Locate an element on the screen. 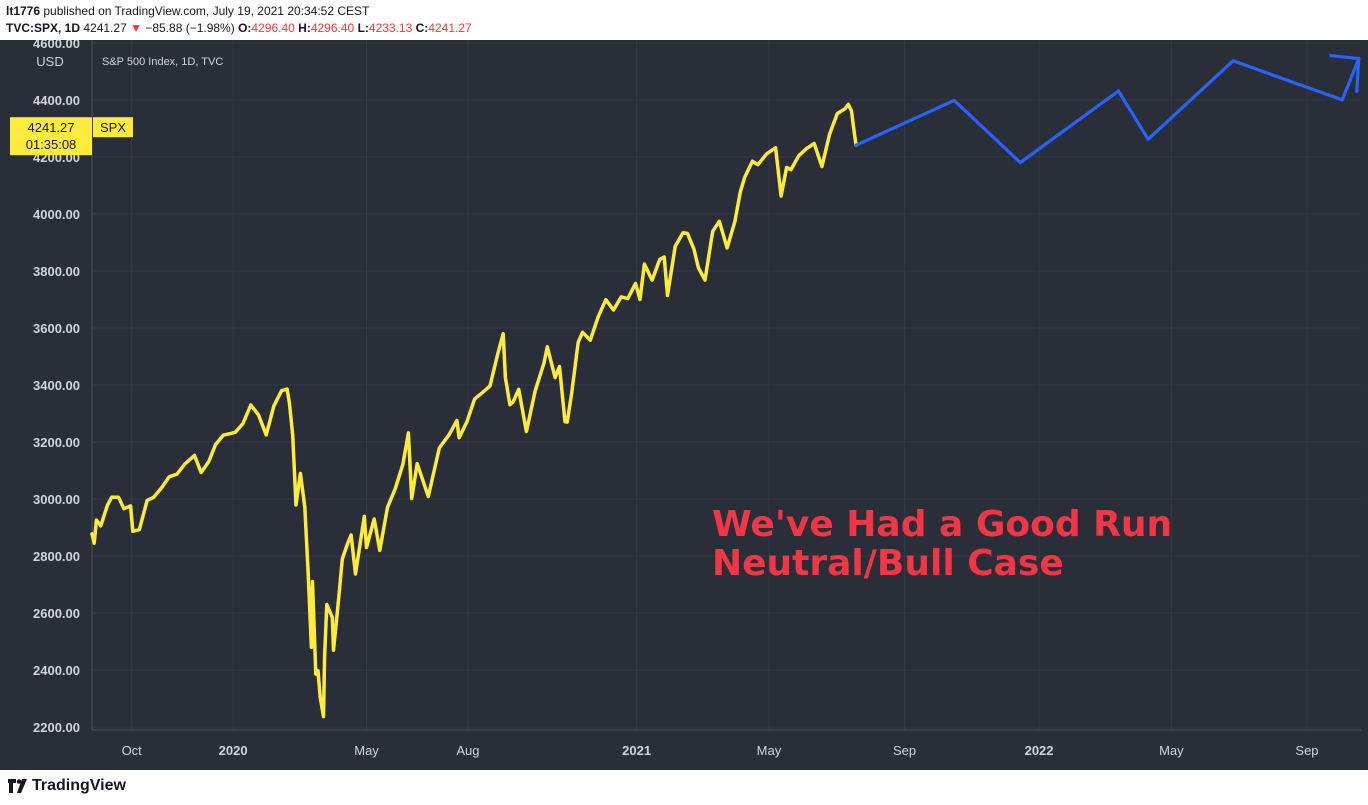 This screenshot has width=1368, height=805. open-label: O: is located at coordinates (245, 28).